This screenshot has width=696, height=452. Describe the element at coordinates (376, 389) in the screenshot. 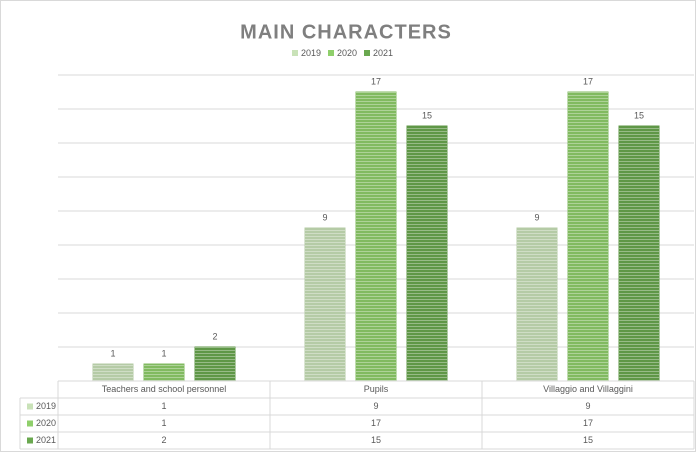

I see `table-header: Pupils` at that location.